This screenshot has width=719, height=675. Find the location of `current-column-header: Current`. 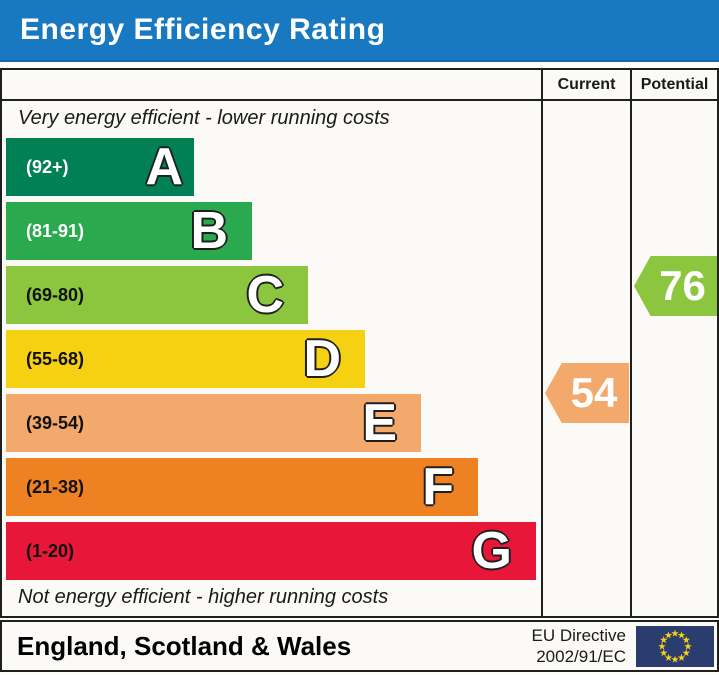

current-column-header: Current is located at coordinates (586, 84).